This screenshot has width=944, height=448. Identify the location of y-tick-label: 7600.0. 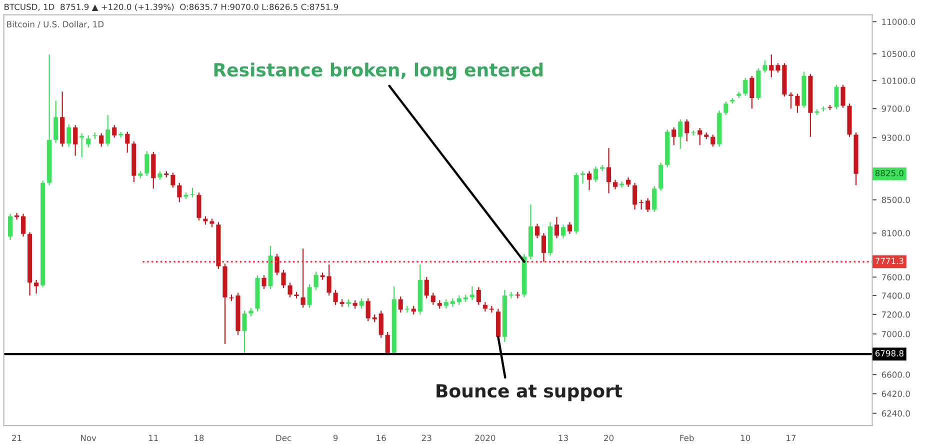
(896, 277).